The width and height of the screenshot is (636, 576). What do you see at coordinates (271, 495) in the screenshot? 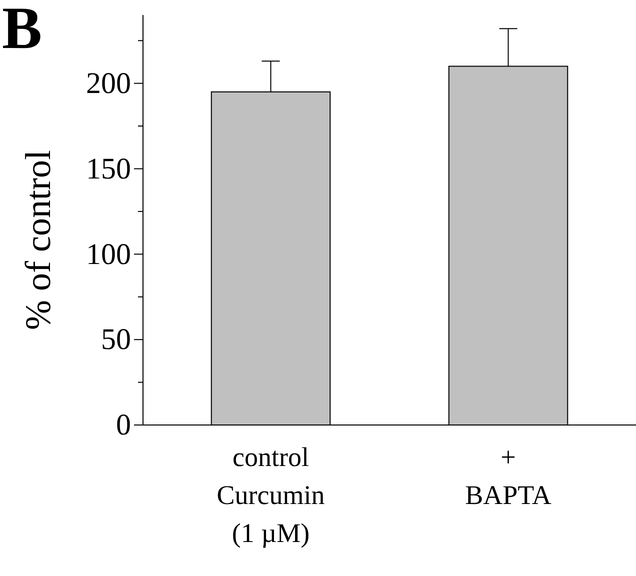
I see `x-tick-label: control Curcumin (1 µM)` at bounding box center [271, 495].